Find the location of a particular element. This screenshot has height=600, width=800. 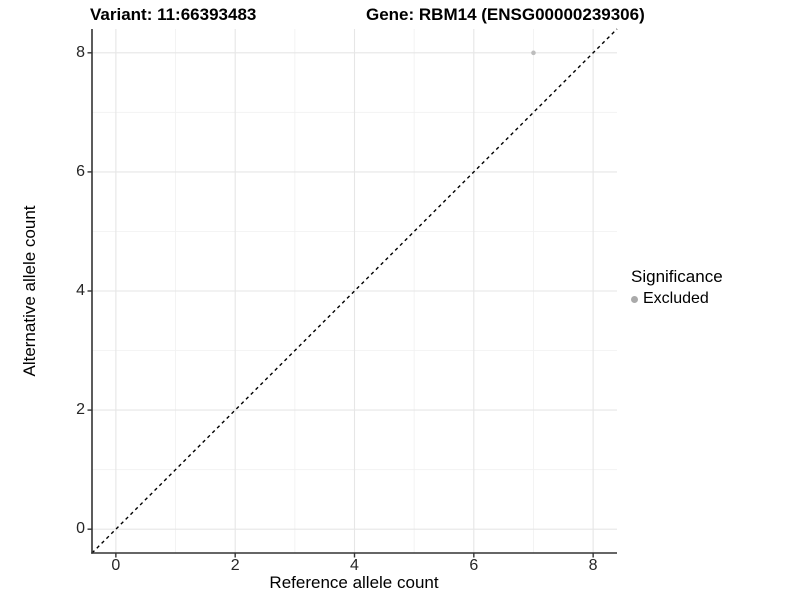

legend-key-dot is located at coordinates (634, 299).